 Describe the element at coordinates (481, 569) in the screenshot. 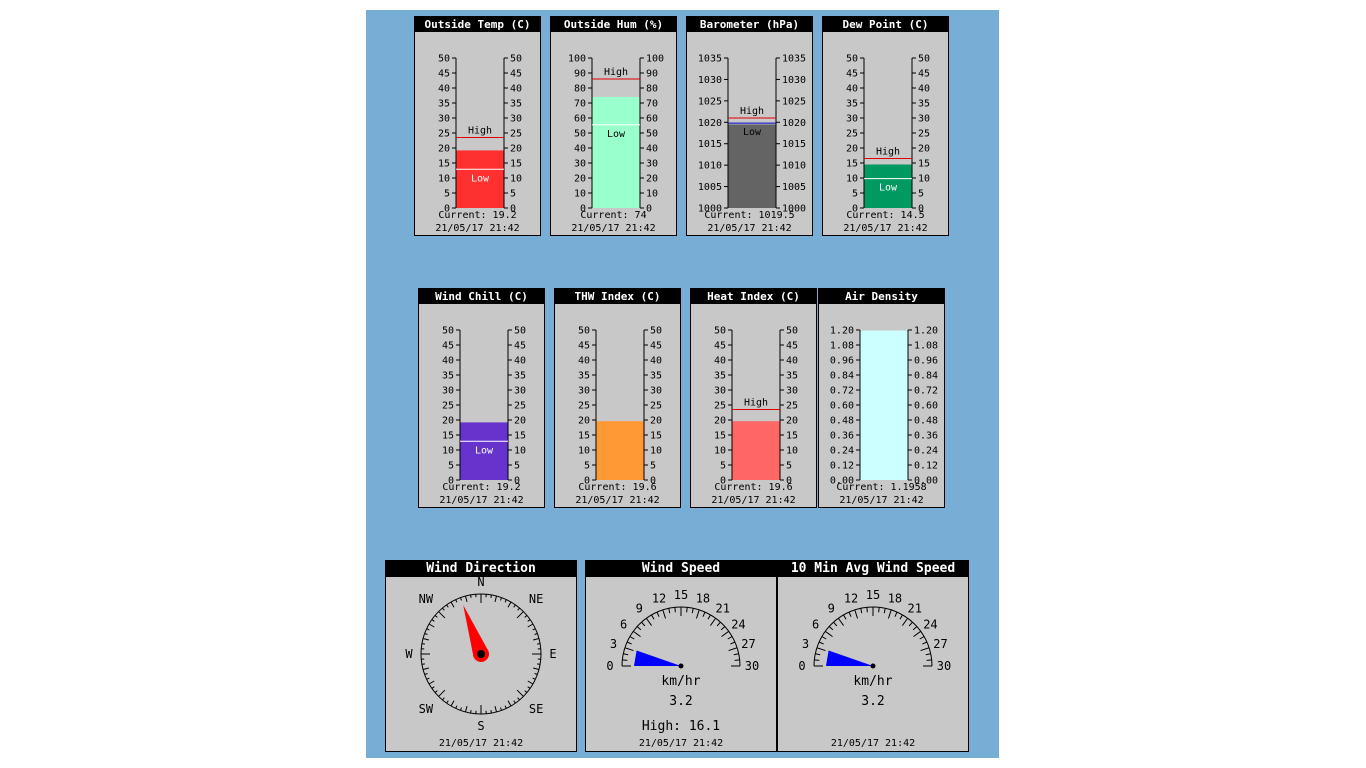

I see `panel-title: Wind Direction` at that location.